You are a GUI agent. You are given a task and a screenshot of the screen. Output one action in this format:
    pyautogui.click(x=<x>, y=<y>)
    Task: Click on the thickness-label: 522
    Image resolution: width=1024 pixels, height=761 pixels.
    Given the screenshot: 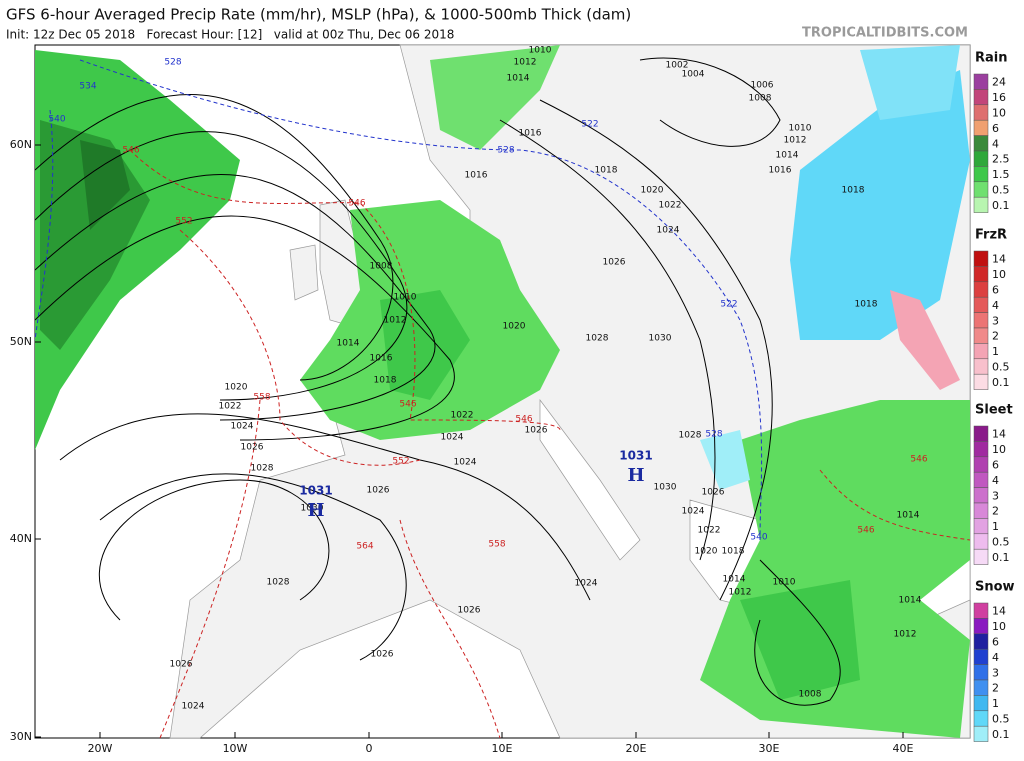 What is the action you would take?
    pyautogui.click(x=589, y=125)
    